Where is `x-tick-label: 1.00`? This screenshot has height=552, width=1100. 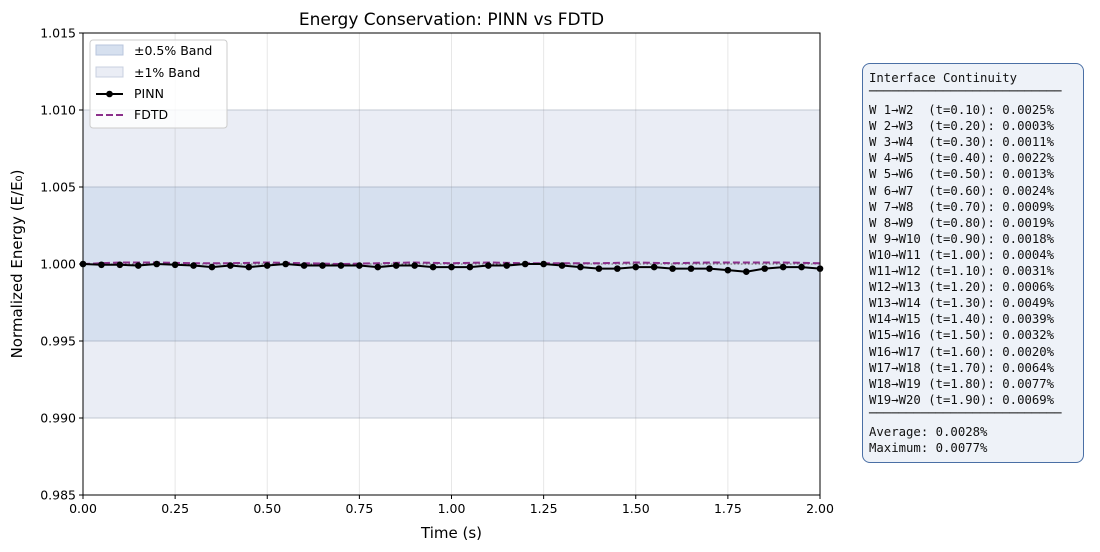 x-tick-label: 1.00 is located at coordinates (452, 508).